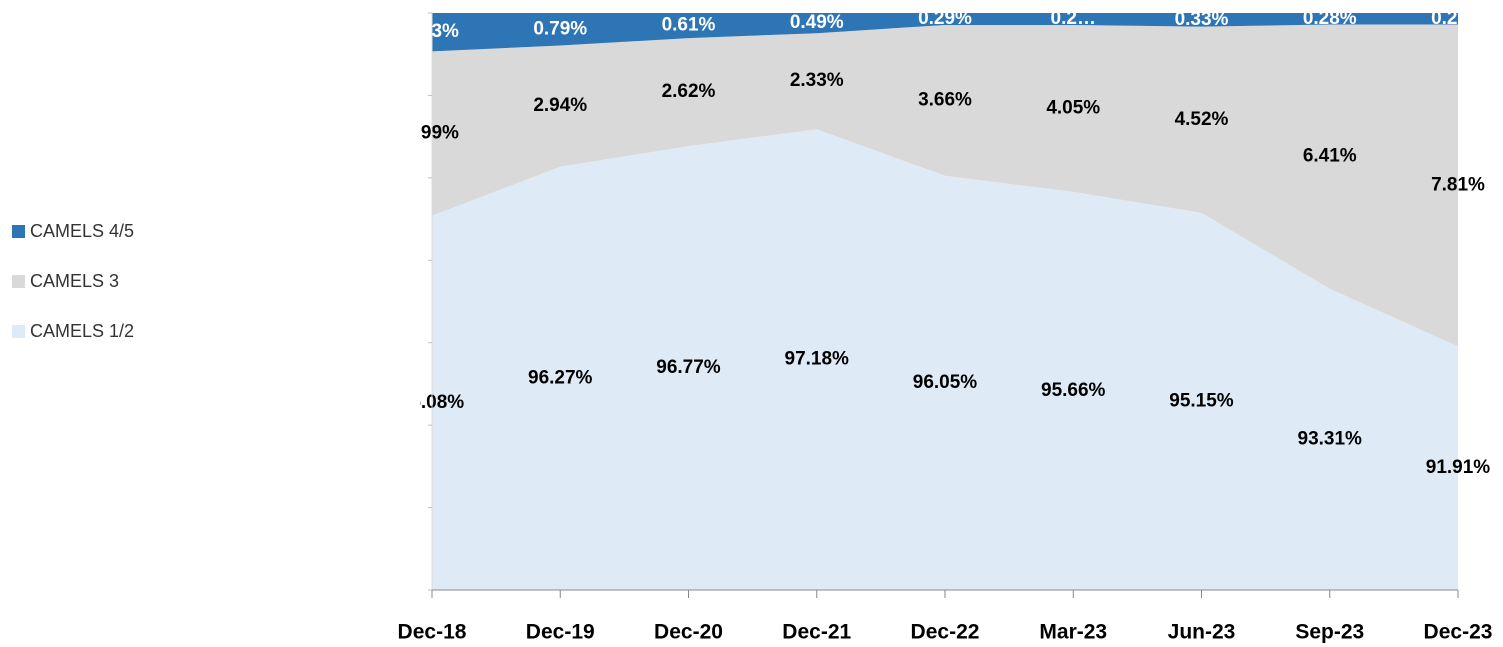  What do you see at coordinates (816, 632) in the screenshot?
I see `x-tick-label: Dec-21` at bounding box center [816, 632].